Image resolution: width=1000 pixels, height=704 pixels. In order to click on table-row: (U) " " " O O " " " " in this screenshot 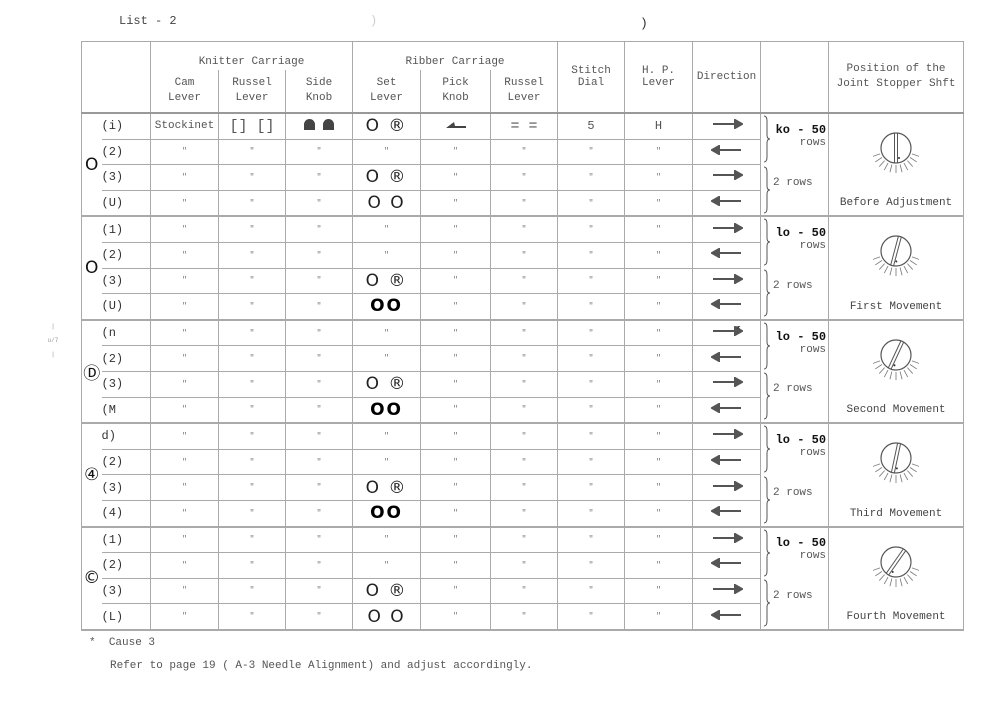, I will do `click(523, 203)`.